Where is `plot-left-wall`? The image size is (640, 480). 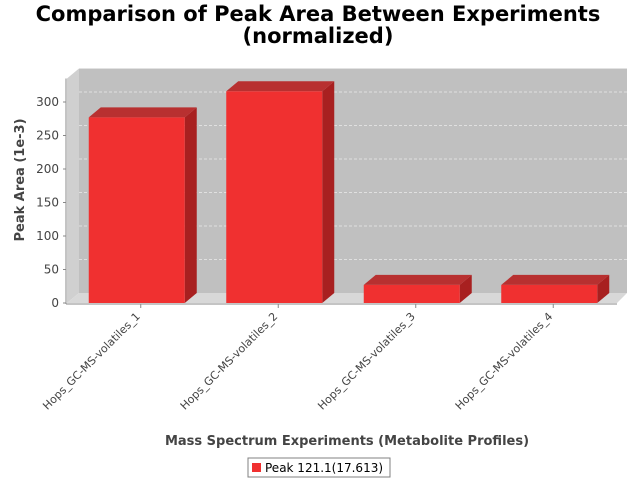 plot-left-wall is located at coordinates (73, 185).